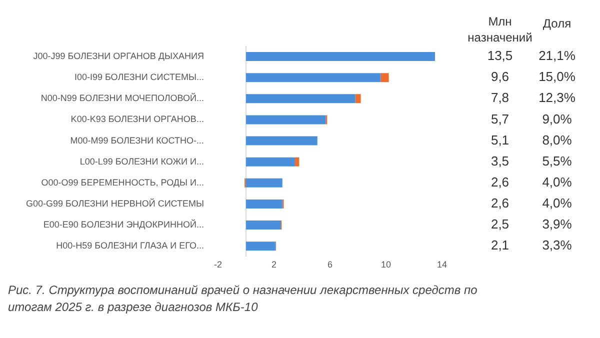 This screenshot has width=600, height=338. What do you see at coordinates (557, 224) in the screenshot?
I see `text: 3,9%` at bounding box center [557, 224].